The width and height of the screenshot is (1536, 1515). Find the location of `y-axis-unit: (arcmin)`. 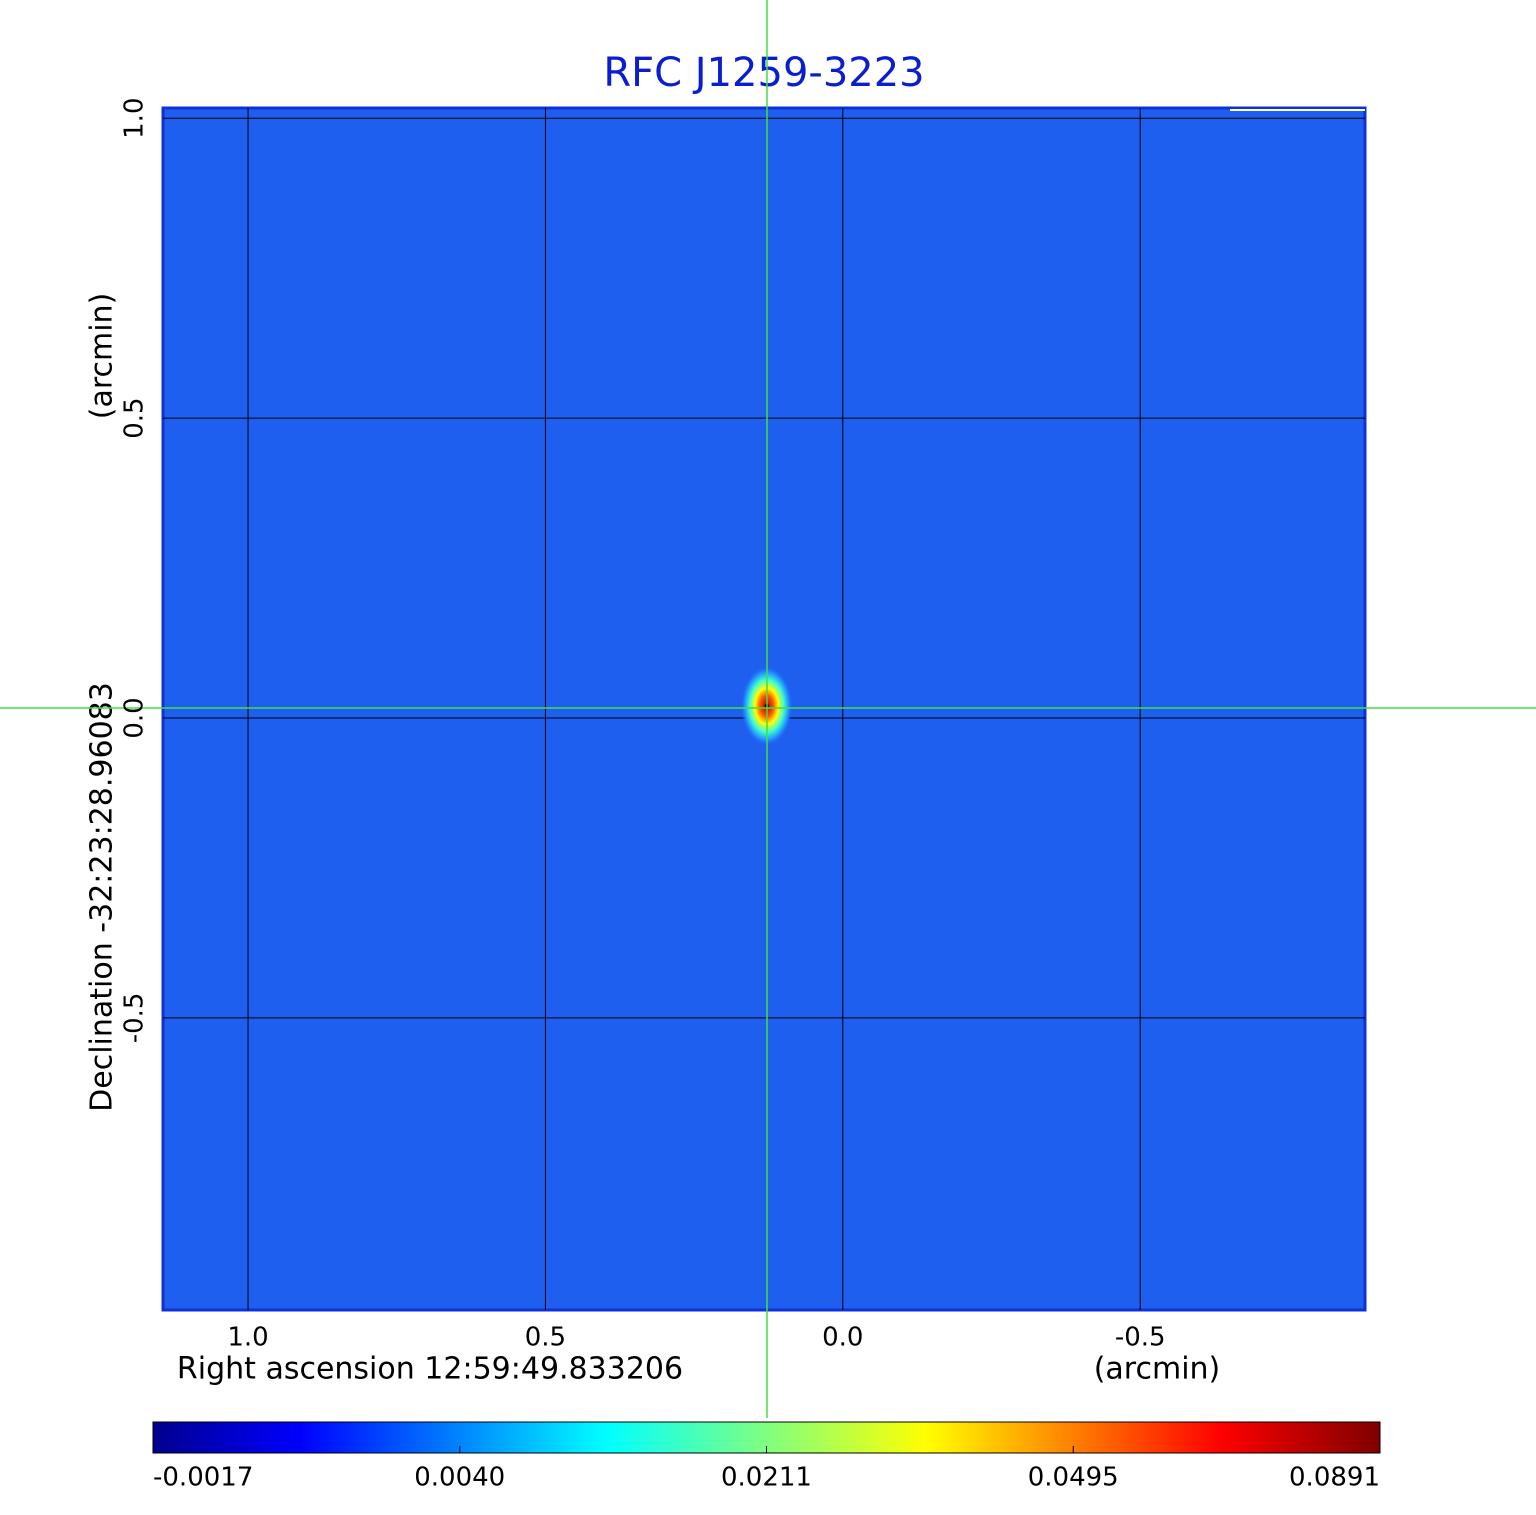

y-axis-unit: (arcmin) is located at coordinates (102, 356).